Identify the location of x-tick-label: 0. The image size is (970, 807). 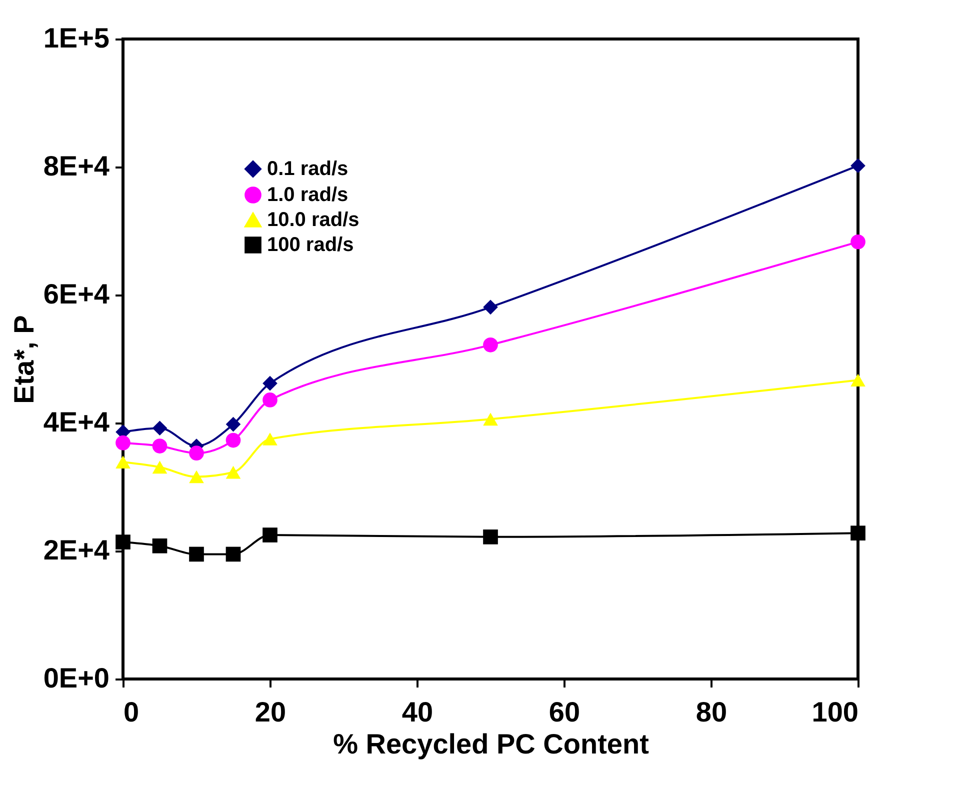
(132, 712).